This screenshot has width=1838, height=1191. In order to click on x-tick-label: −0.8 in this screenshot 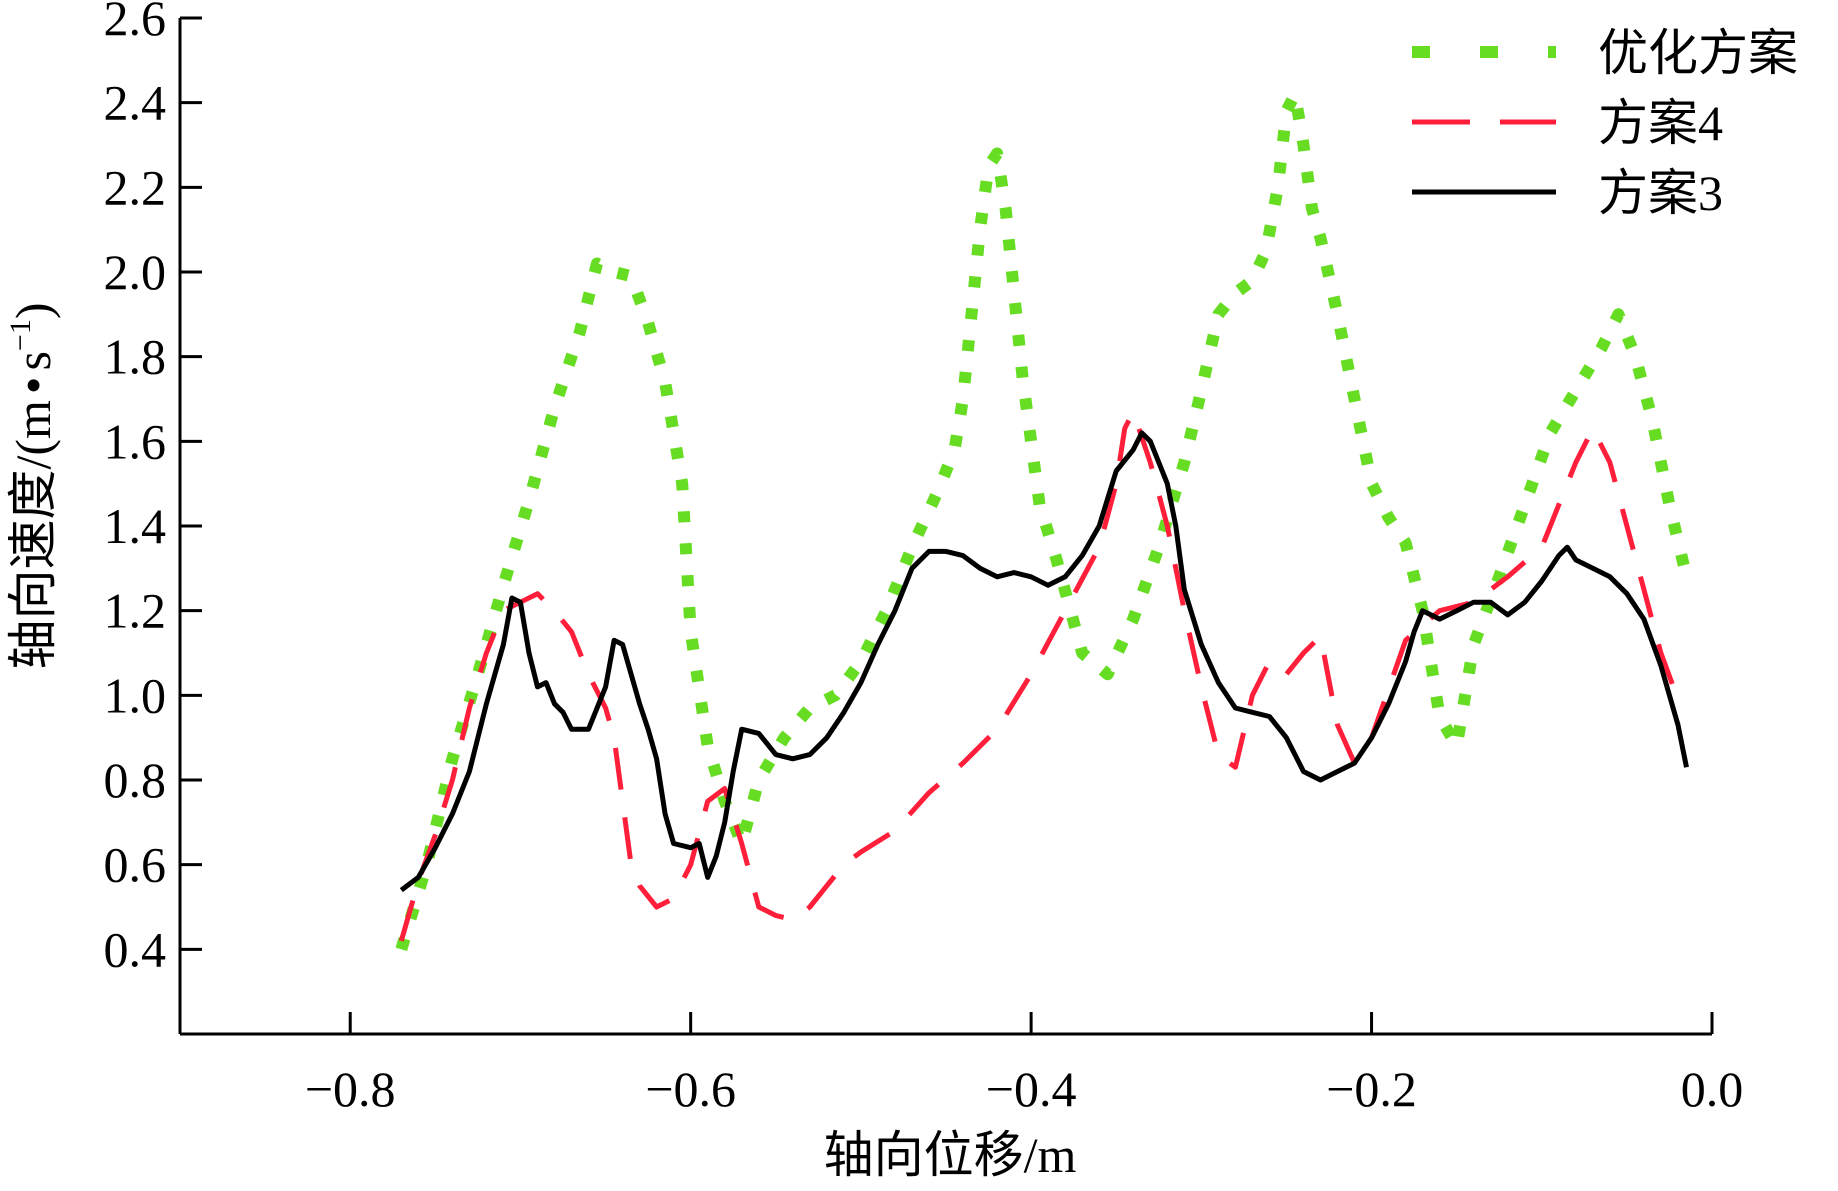, I will do `click(350, 1089)`.